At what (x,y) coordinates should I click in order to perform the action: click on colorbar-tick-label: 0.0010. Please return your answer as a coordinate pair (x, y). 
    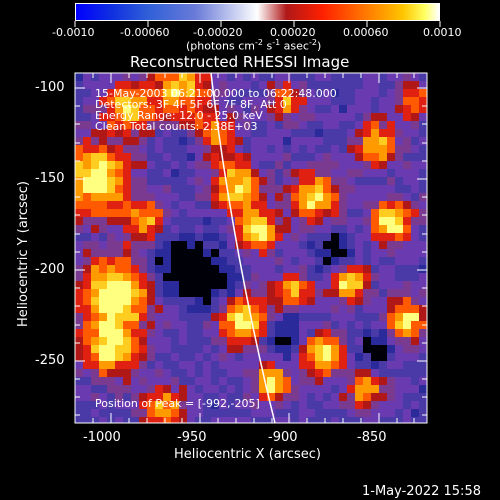
    Looking at the image, I should click on (442, 32).